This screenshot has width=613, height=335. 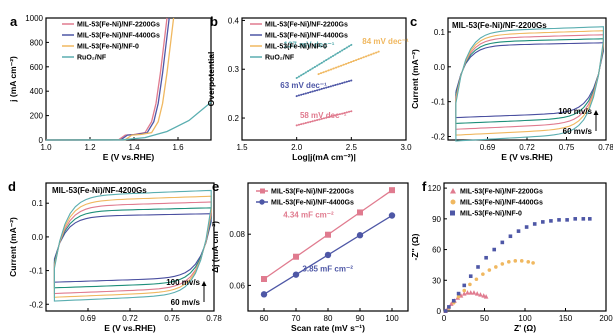 I want to click on x-tick-label: 2.5, so click(x=352, y=147).